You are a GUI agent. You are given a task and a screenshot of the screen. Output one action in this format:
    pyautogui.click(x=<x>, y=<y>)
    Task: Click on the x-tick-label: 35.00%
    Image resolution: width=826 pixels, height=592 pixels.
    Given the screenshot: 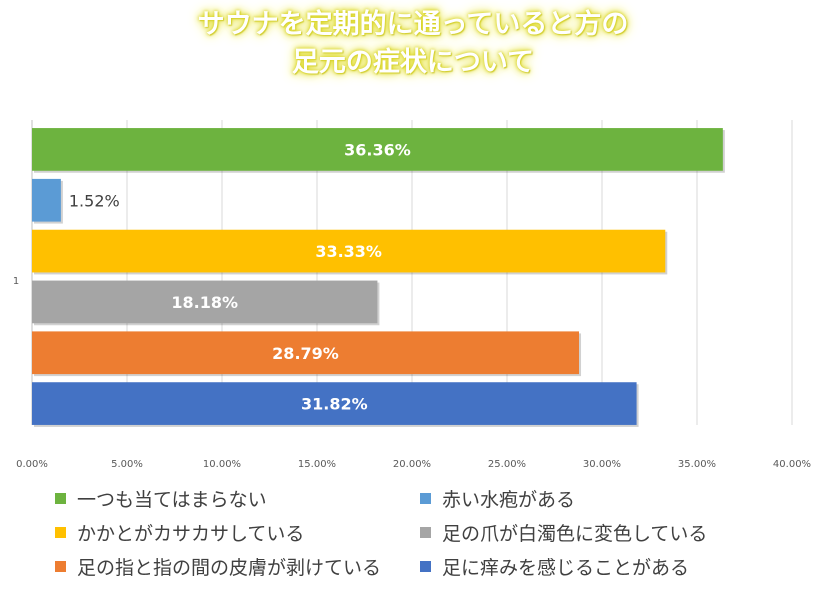 What is the action you would take?
    pyautogui.click(x=697, y=464)
    